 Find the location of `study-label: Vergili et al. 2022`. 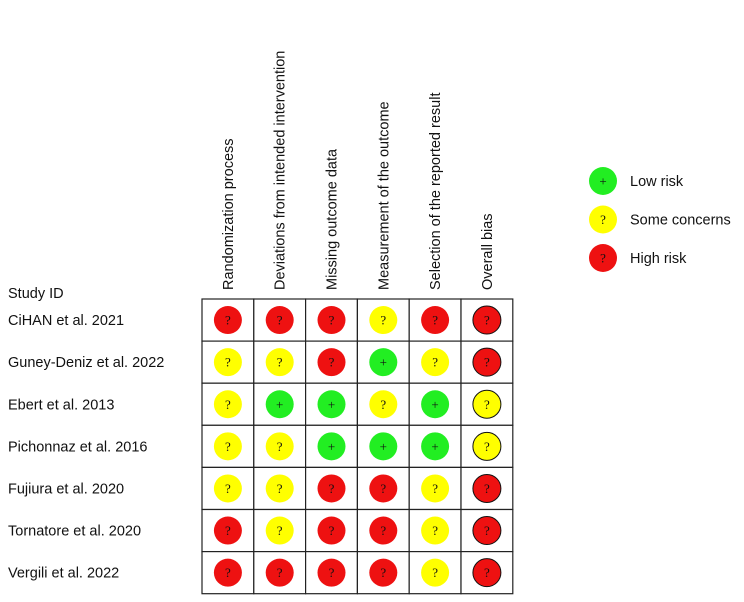

study-label: Vergili et al. 2022 is located at coordinates (63, 574).